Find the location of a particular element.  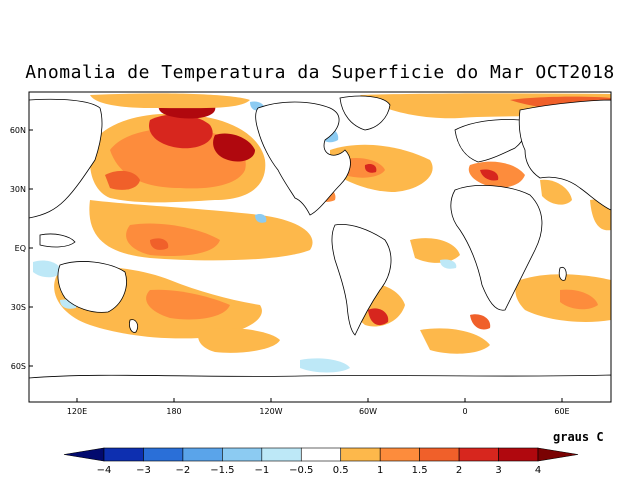

asia-land is located at coordinates (565, 155).